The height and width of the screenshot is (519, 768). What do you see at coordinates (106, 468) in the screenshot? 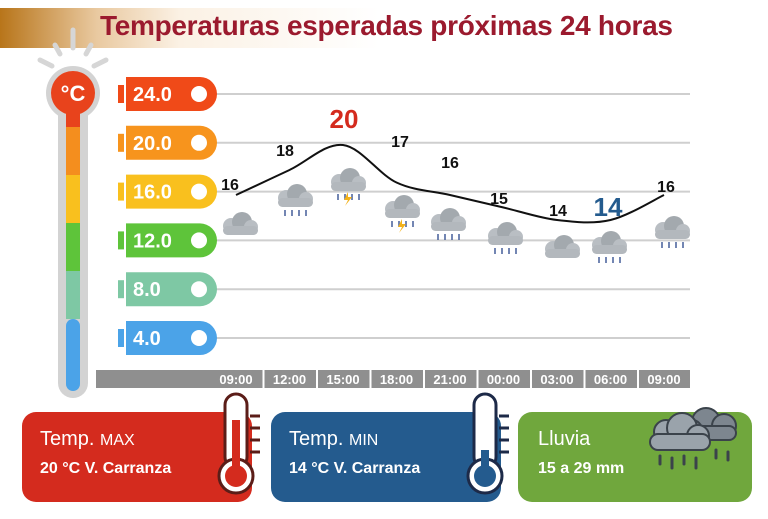
I see `max-temp-value: 20 °C V. Carranza` at bounding box center [106, 468].